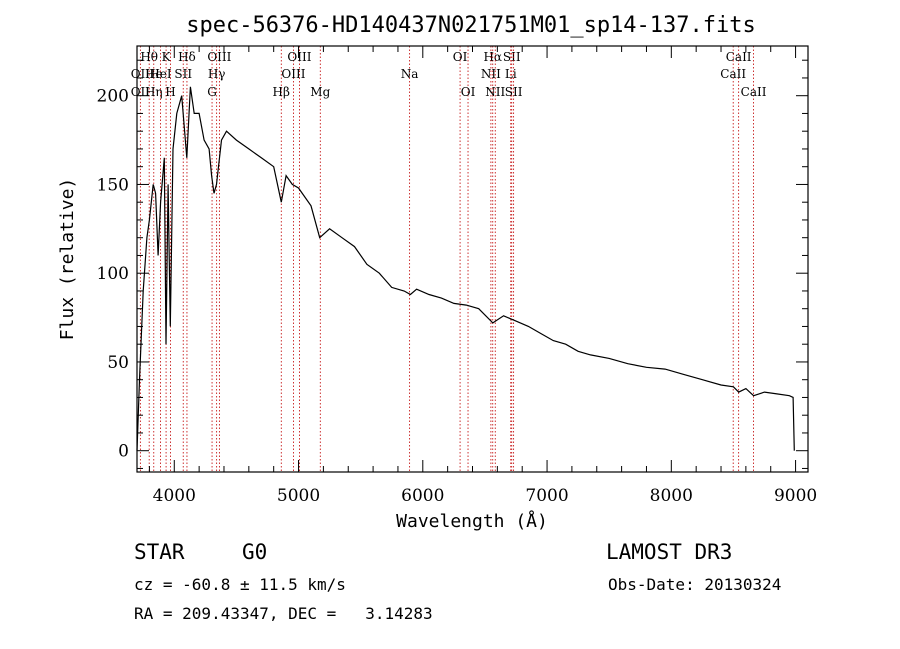  Describe the element at coordinates (695, 584) in the screenshot. I see `observation-date: Obs-Date: 20130324` at that location.